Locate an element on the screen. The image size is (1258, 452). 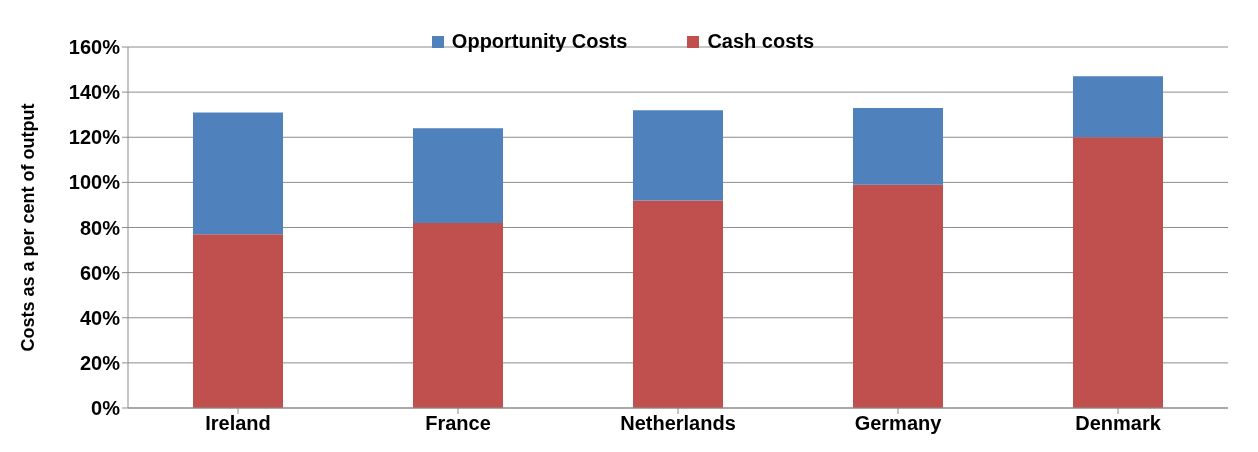
x-tick-label: France is located at coordinates (458, 423).